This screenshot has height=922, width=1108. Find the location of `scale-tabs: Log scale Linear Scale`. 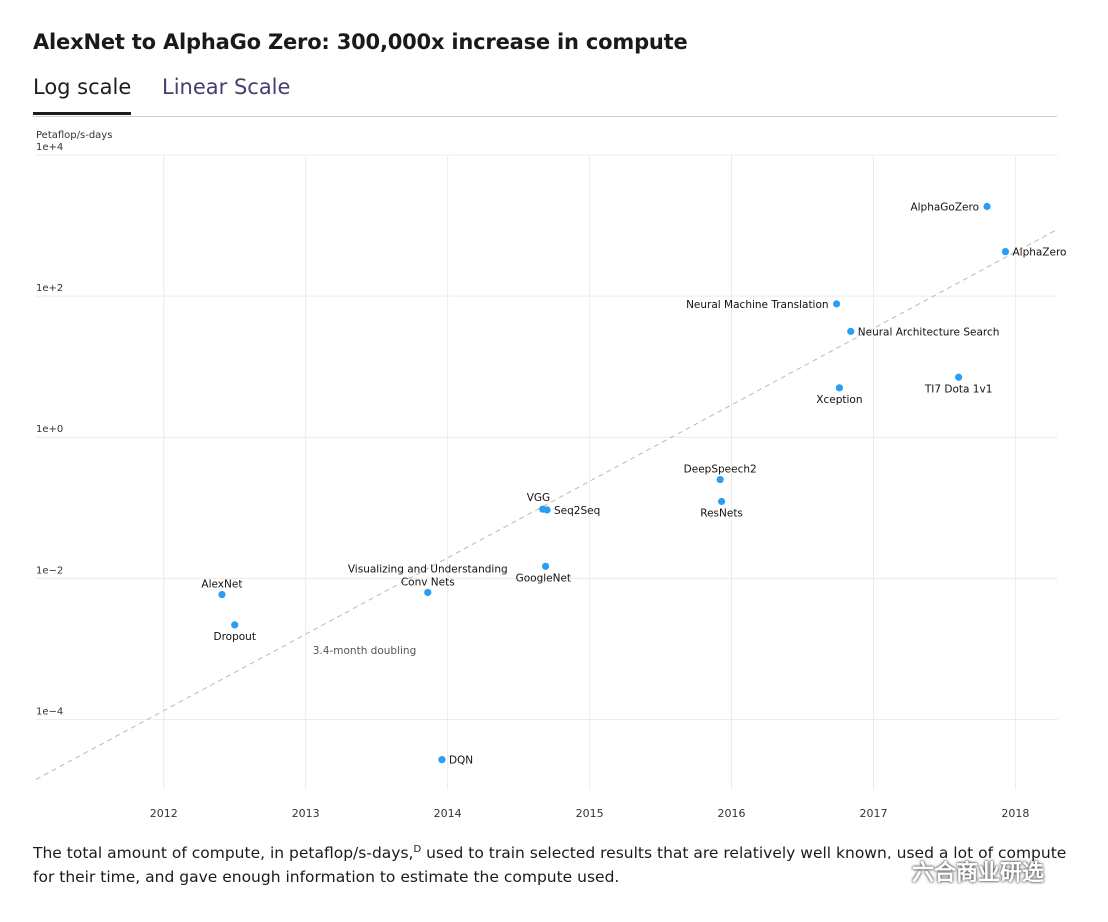

scale-tabs: Log scale Linear Scale is located at coordinates (545, 94).